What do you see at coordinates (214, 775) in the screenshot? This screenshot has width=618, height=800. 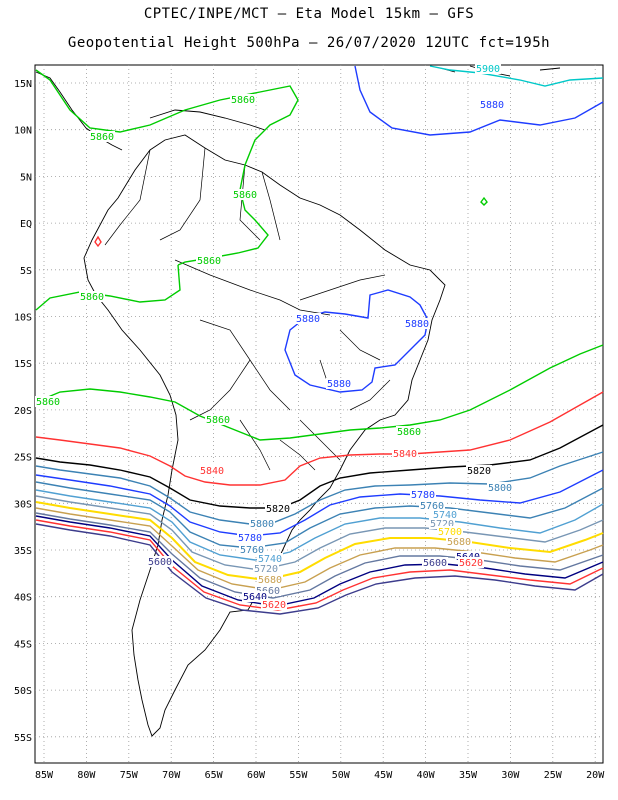 I see `longitude-tick-label: 65W` at bounding box center [214, 775].